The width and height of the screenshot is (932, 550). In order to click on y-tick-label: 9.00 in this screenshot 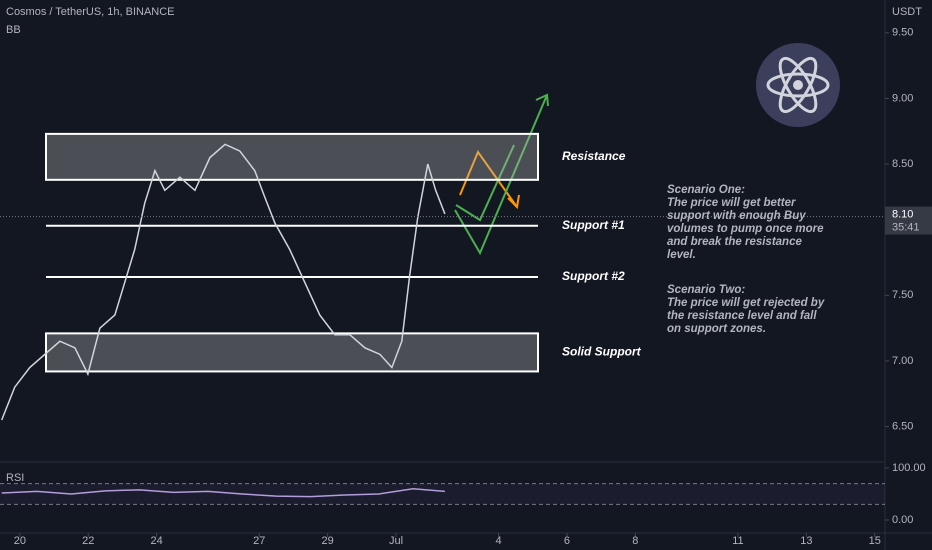, I will do `click(902, 98)`.